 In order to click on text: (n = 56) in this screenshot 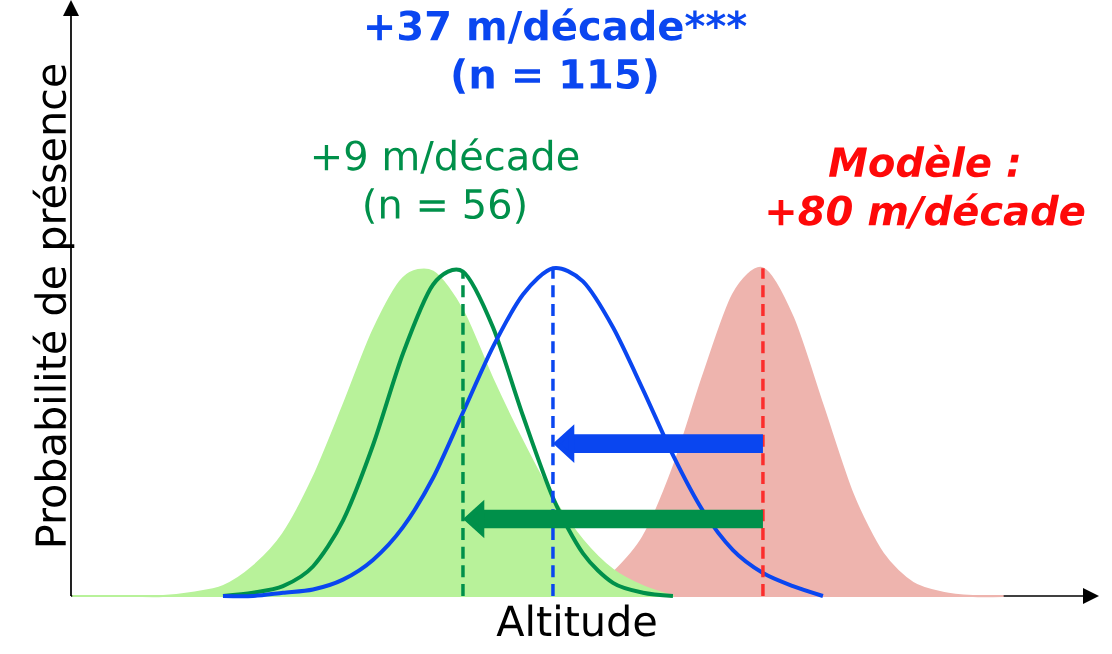, I will do `click(445, 206)`.